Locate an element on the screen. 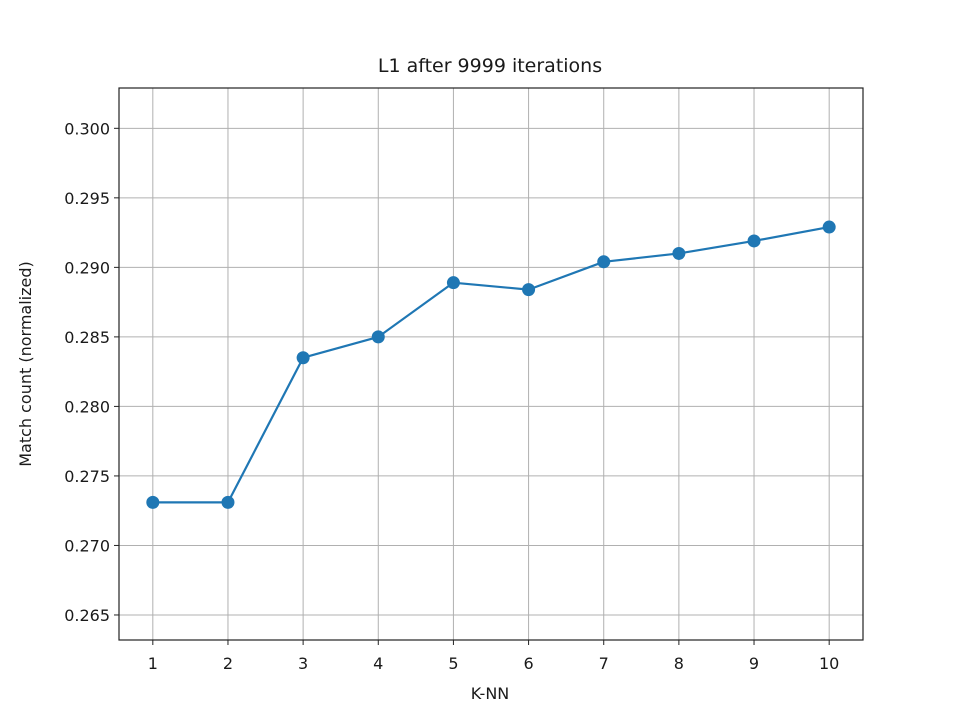 The image size is (957, 718). x-tick-label: 7 is located at coordinates (604, 663).